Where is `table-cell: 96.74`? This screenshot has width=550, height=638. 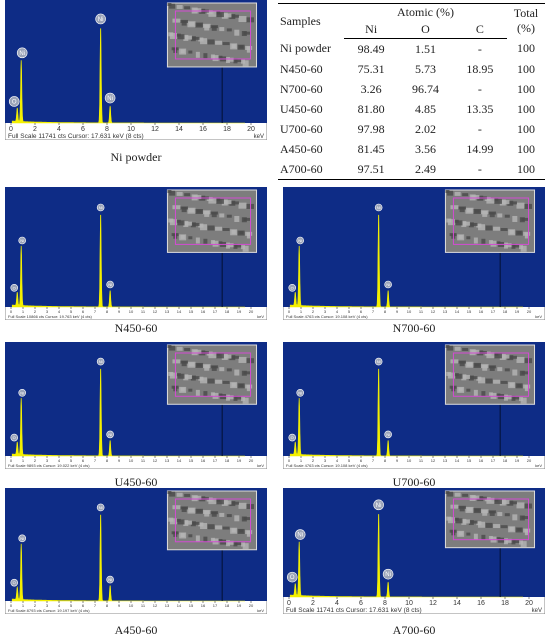 table-cell: 96.74 is located at coordinates (425, 88).